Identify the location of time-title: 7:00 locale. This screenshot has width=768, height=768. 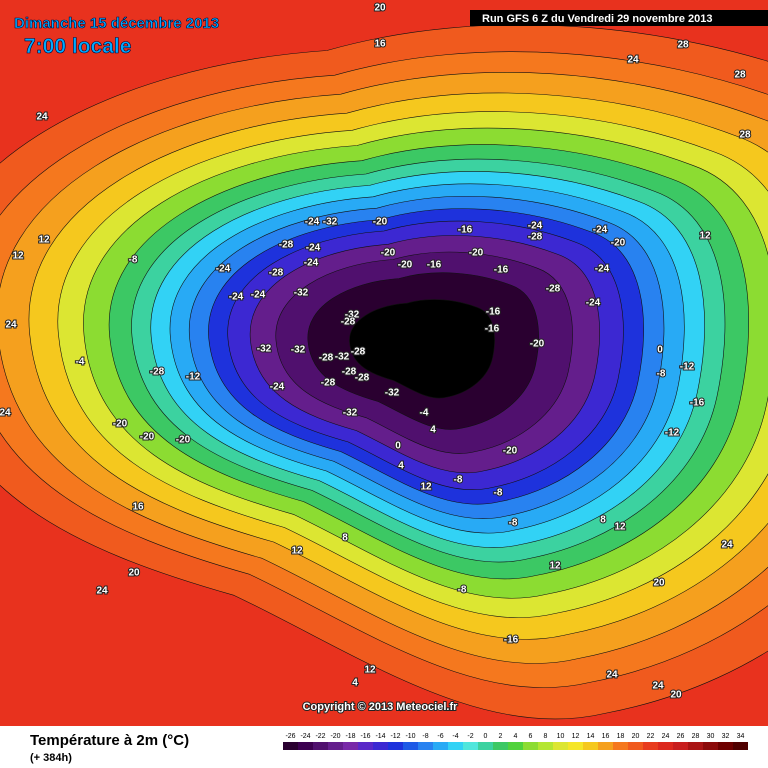
(77, 46).